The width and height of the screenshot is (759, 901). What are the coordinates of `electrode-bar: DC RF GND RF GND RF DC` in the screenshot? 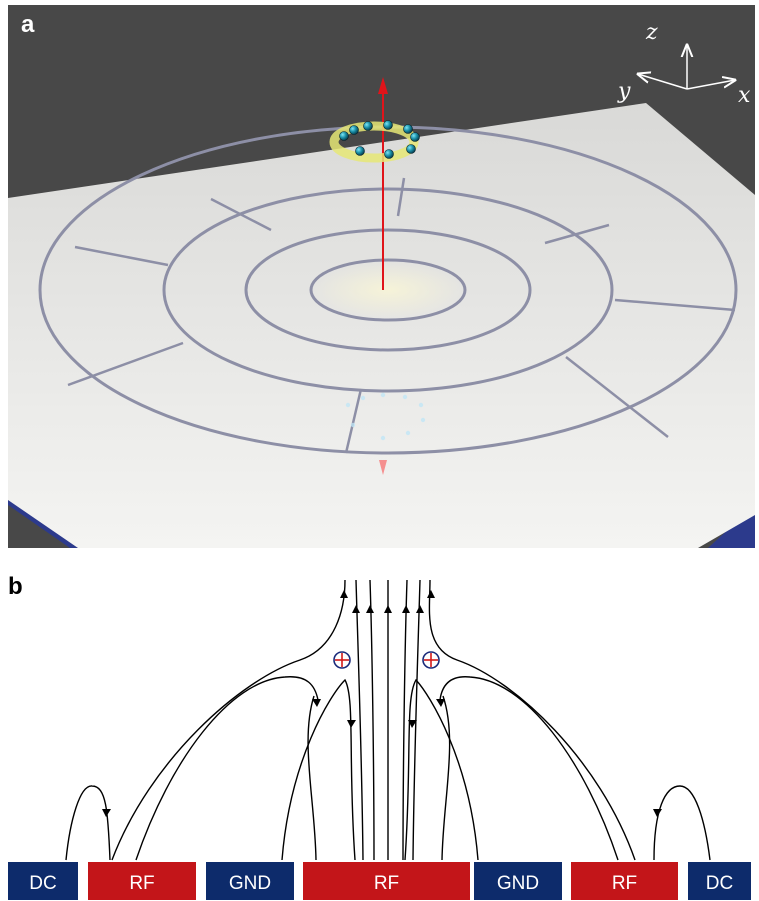 It's located at (379, 881).